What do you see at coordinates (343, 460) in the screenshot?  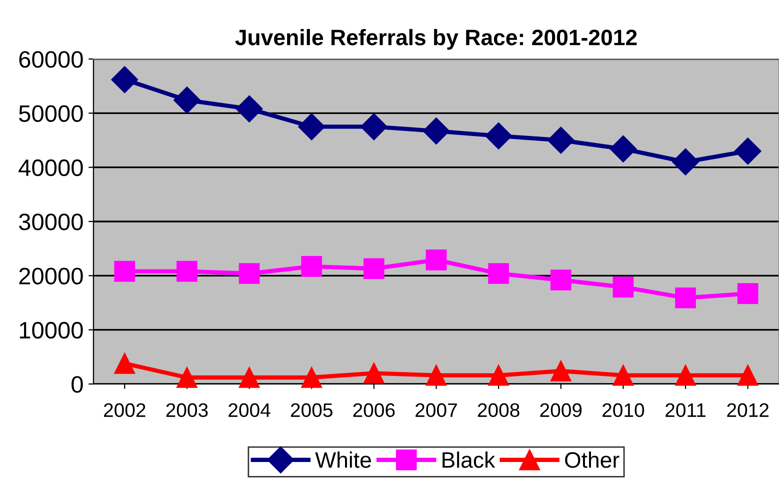 I see `legend-label: White` at bounding box center [343, 460].